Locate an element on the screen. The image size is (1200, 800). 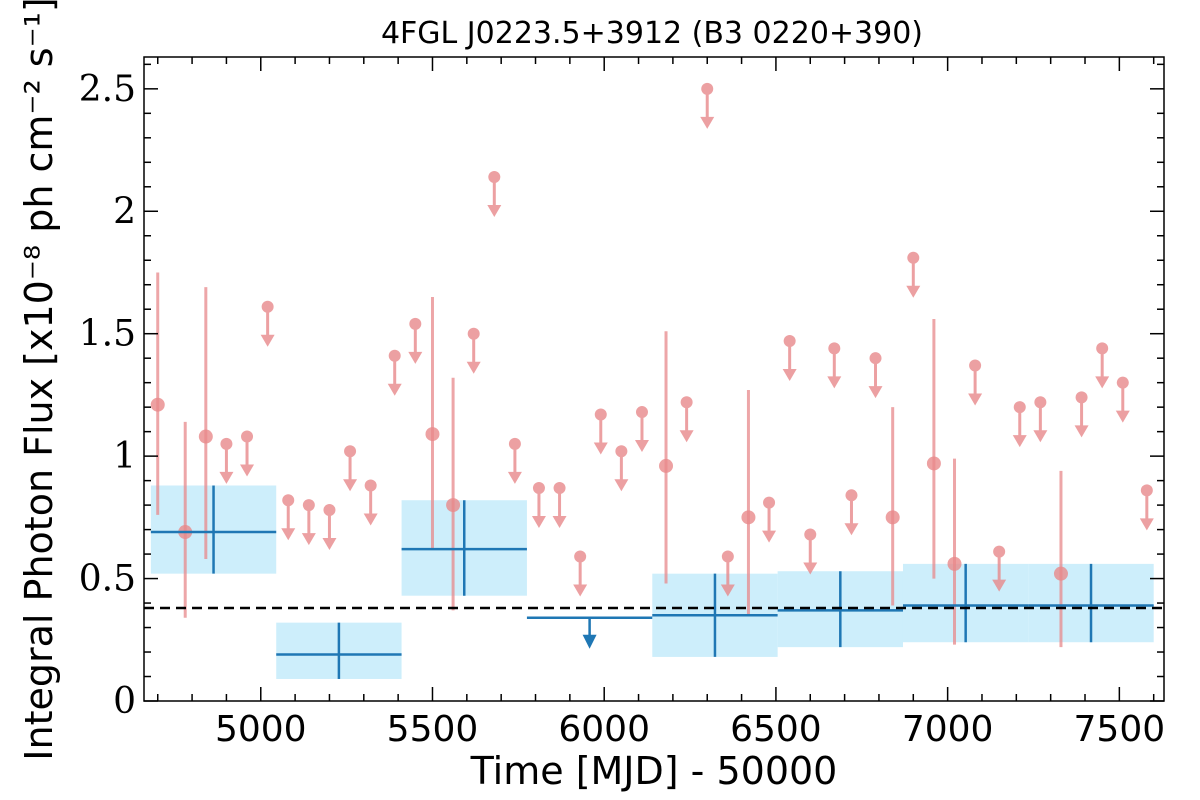
x-tick-label: 6000 is located at coordinates (604, 729).